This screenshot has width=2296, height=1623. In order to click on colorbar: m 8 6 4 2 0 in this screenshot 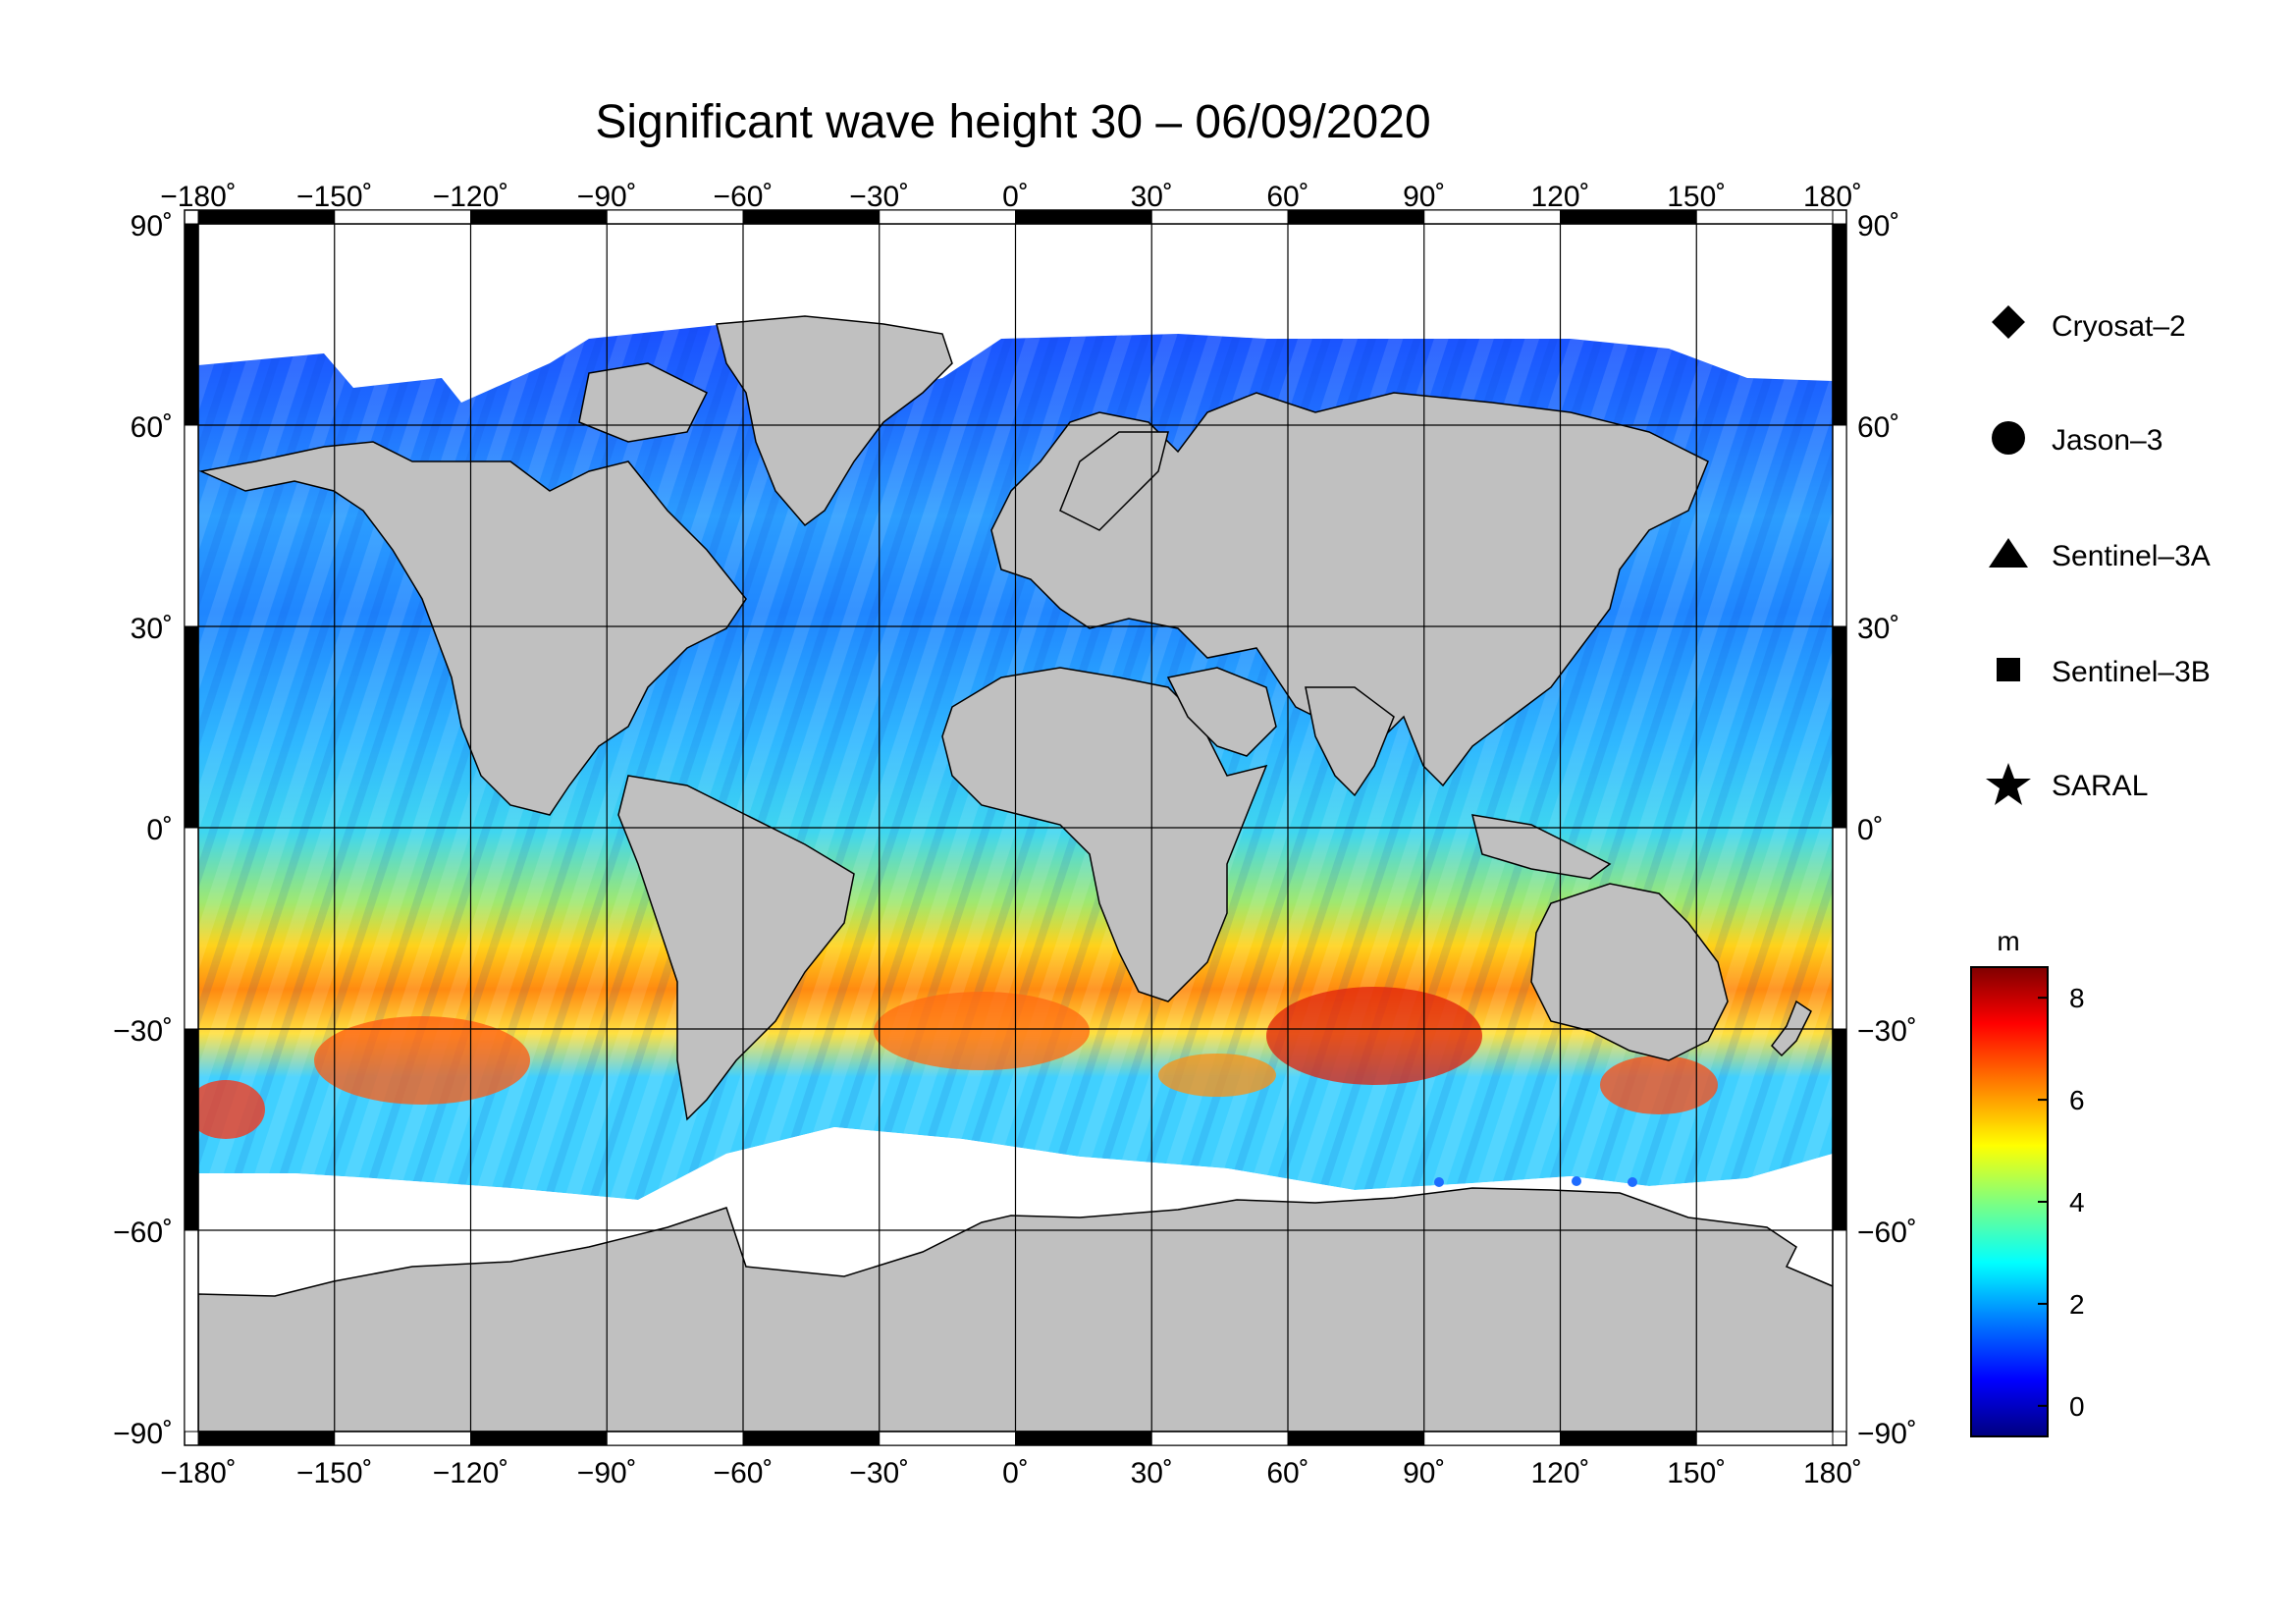, I will do `click(2028, 1181)`.